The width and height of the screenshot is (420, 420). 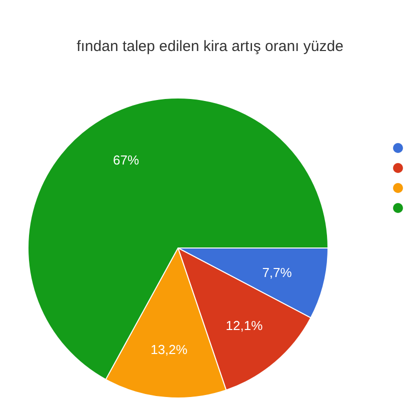 What do you see at coordinates (277, 272) in the screenshot?
I see `data-label: 7,7%` at bounding box center [277, 272].